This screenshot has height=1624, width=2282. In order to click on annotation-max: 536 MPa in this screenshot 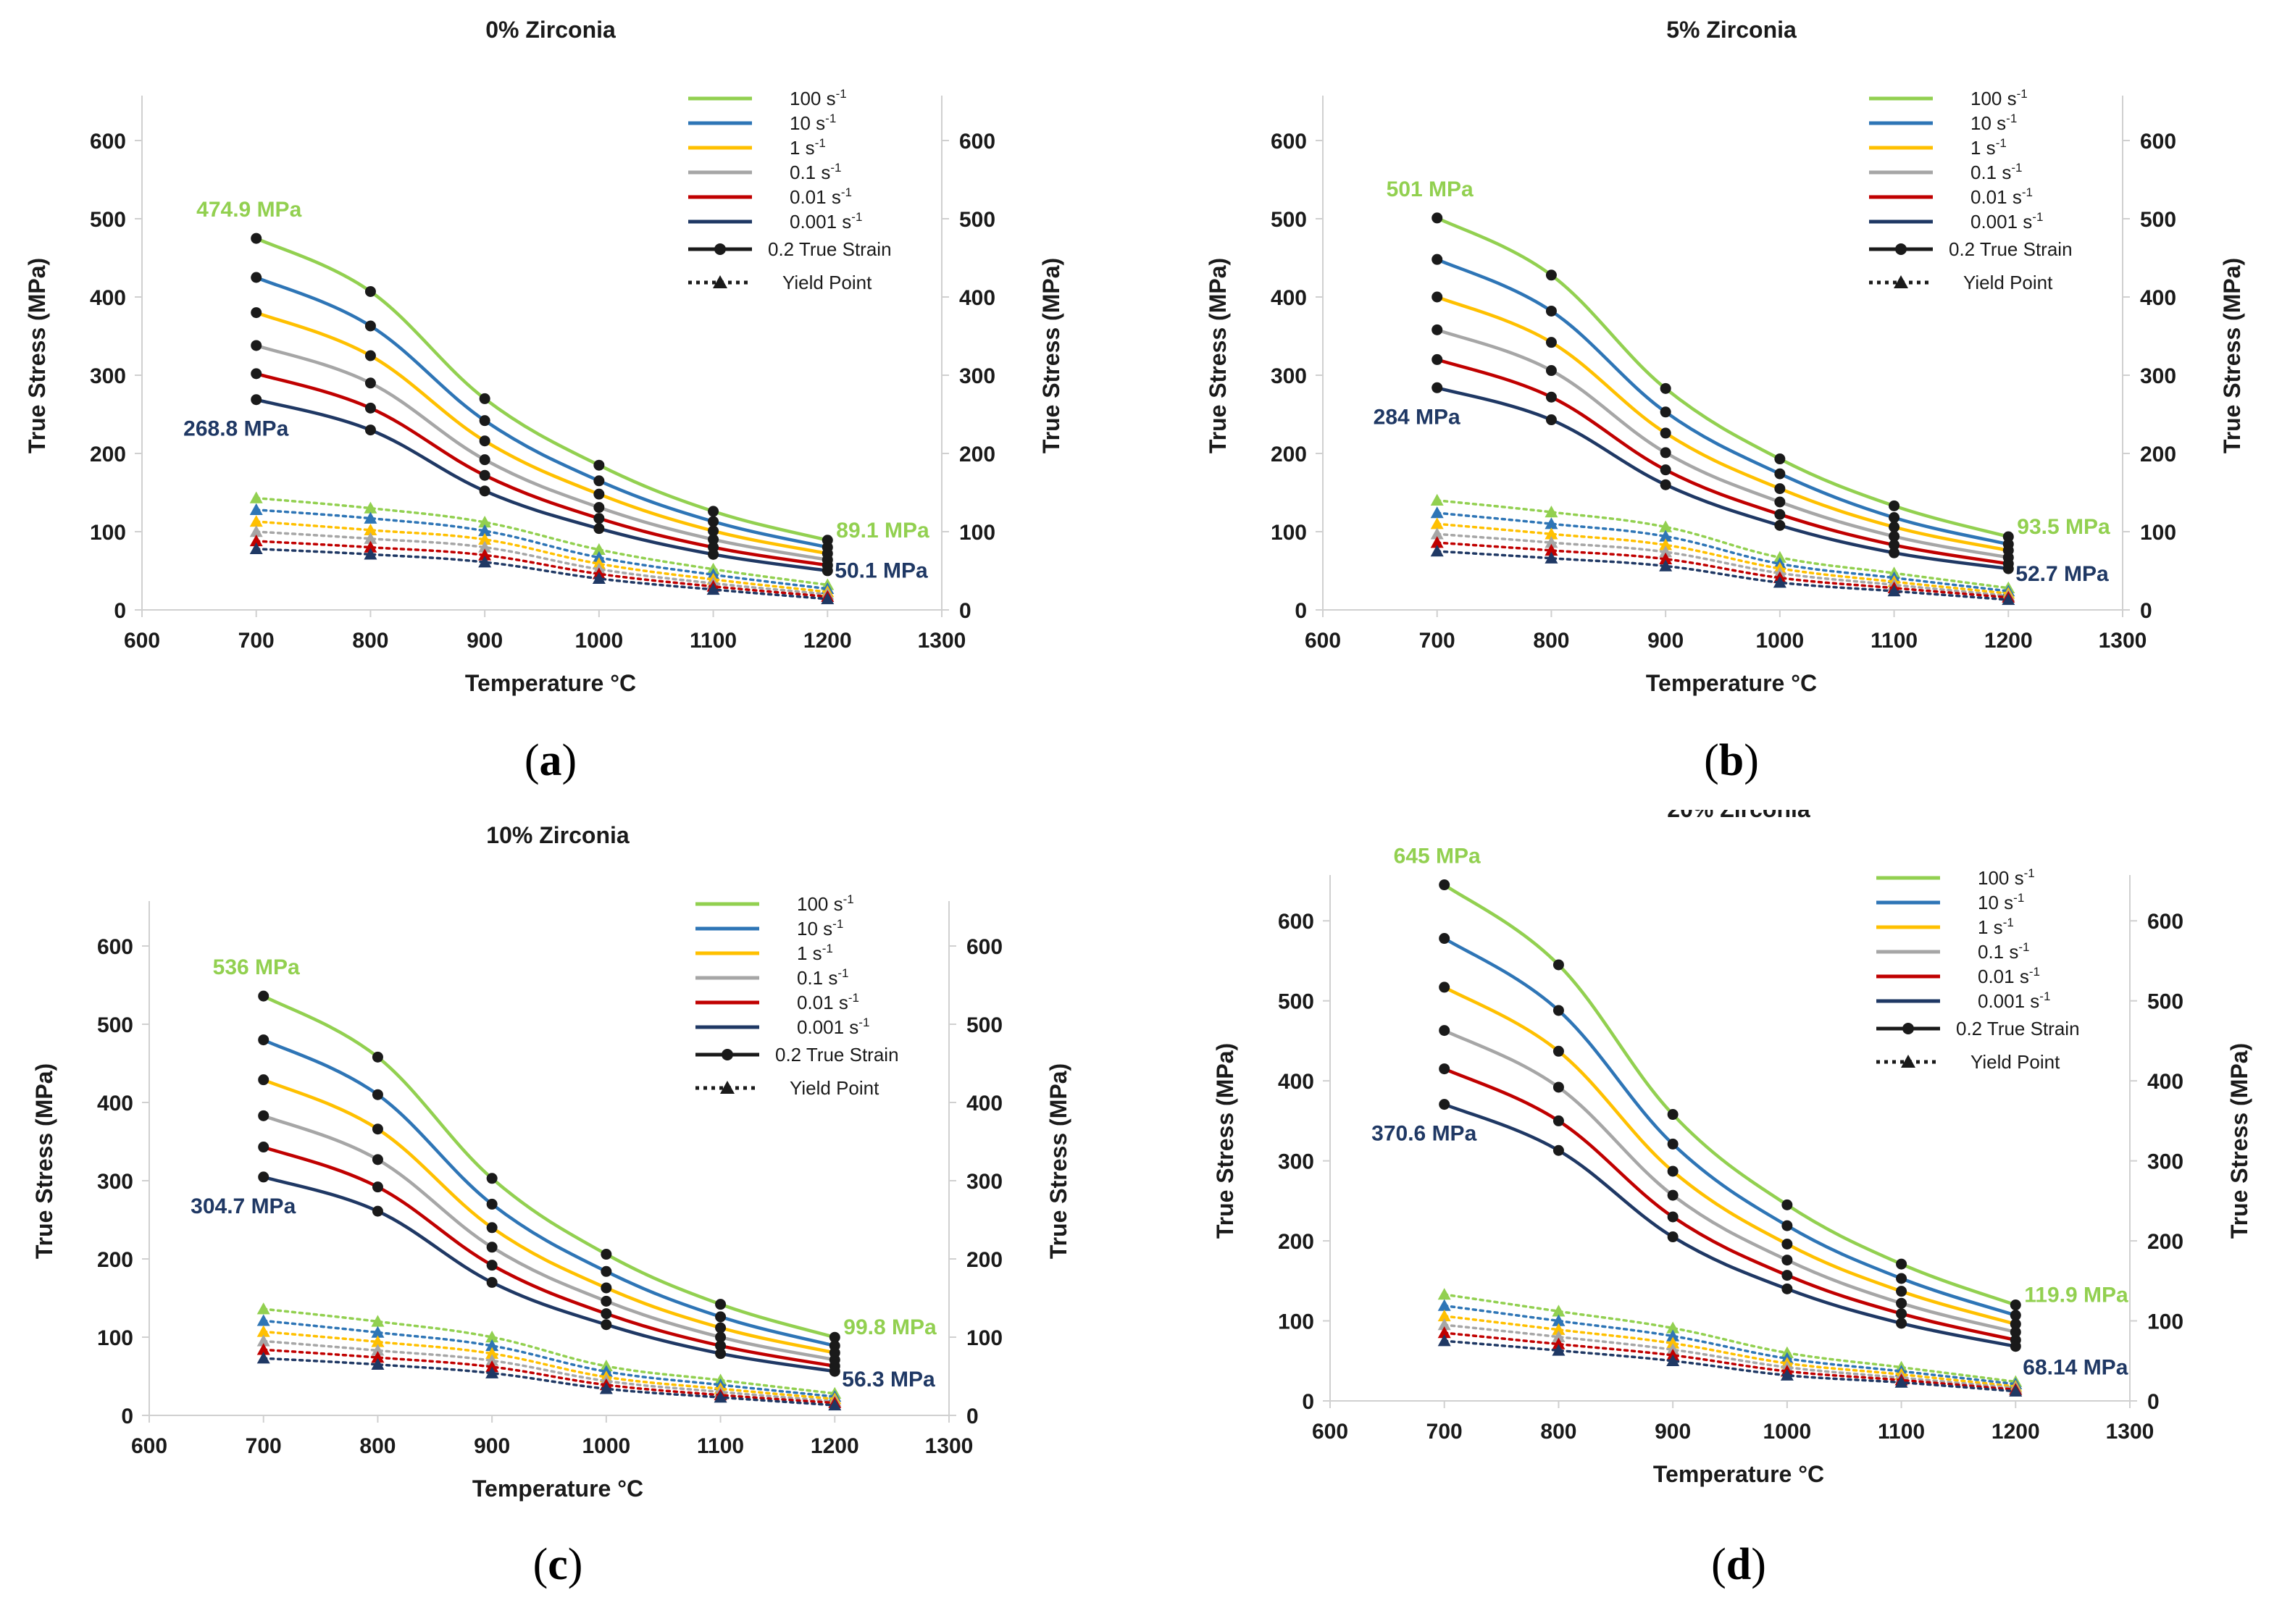, I will do `click(256, 967)`.